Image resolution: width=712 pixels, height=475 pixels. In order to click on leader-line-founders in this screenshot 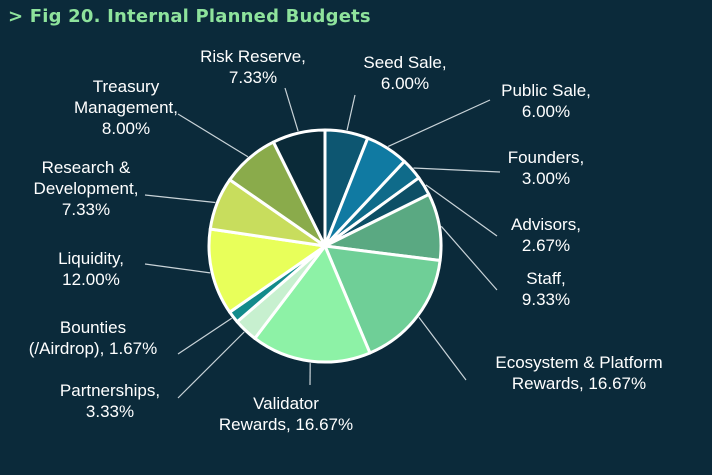, I will do `click(457, 170)`.